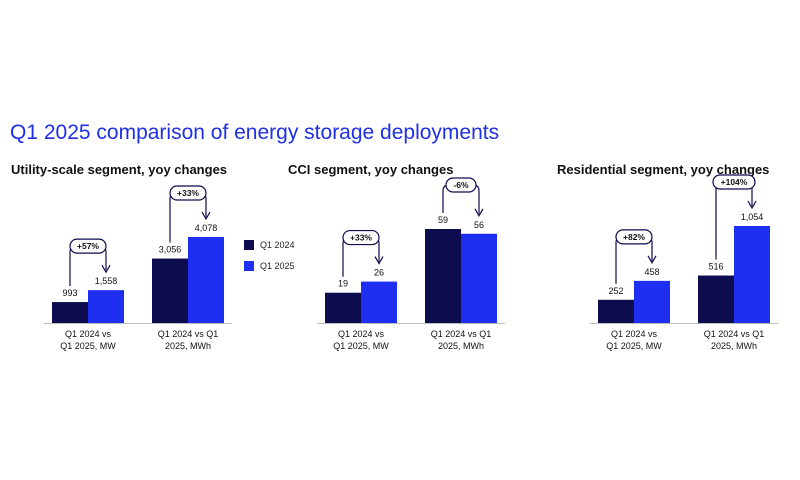 The width and height of the screenshot is (800, 480). What do you see at coordinates (615, 291) in the screenshot?
I see `value-label-q1-2024: 252` at bounding box center [615, 291].